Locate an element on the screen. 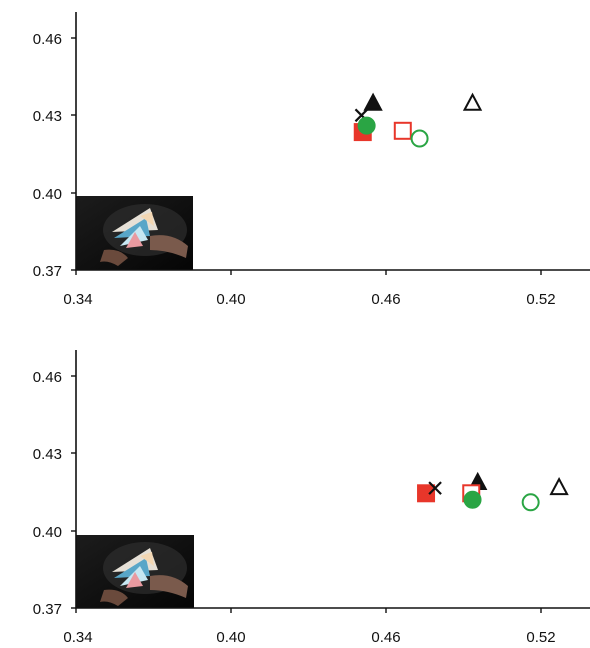 This screenshot has width=590, height=648. cross-marker is located at coordinates (435, 488).